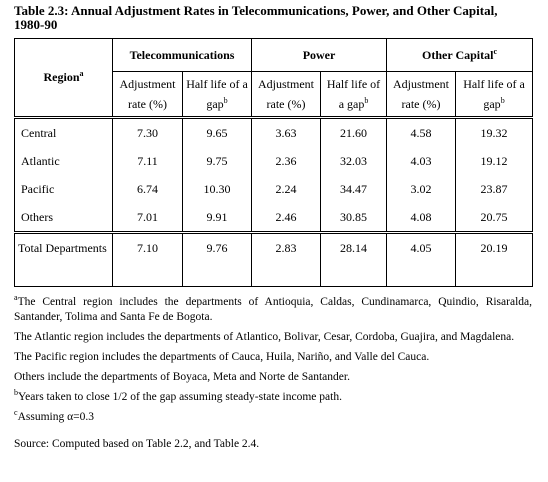 The height and width of the screenshot is (482, 548). I want to click on value-cell: 2.46, so click(286, 218).